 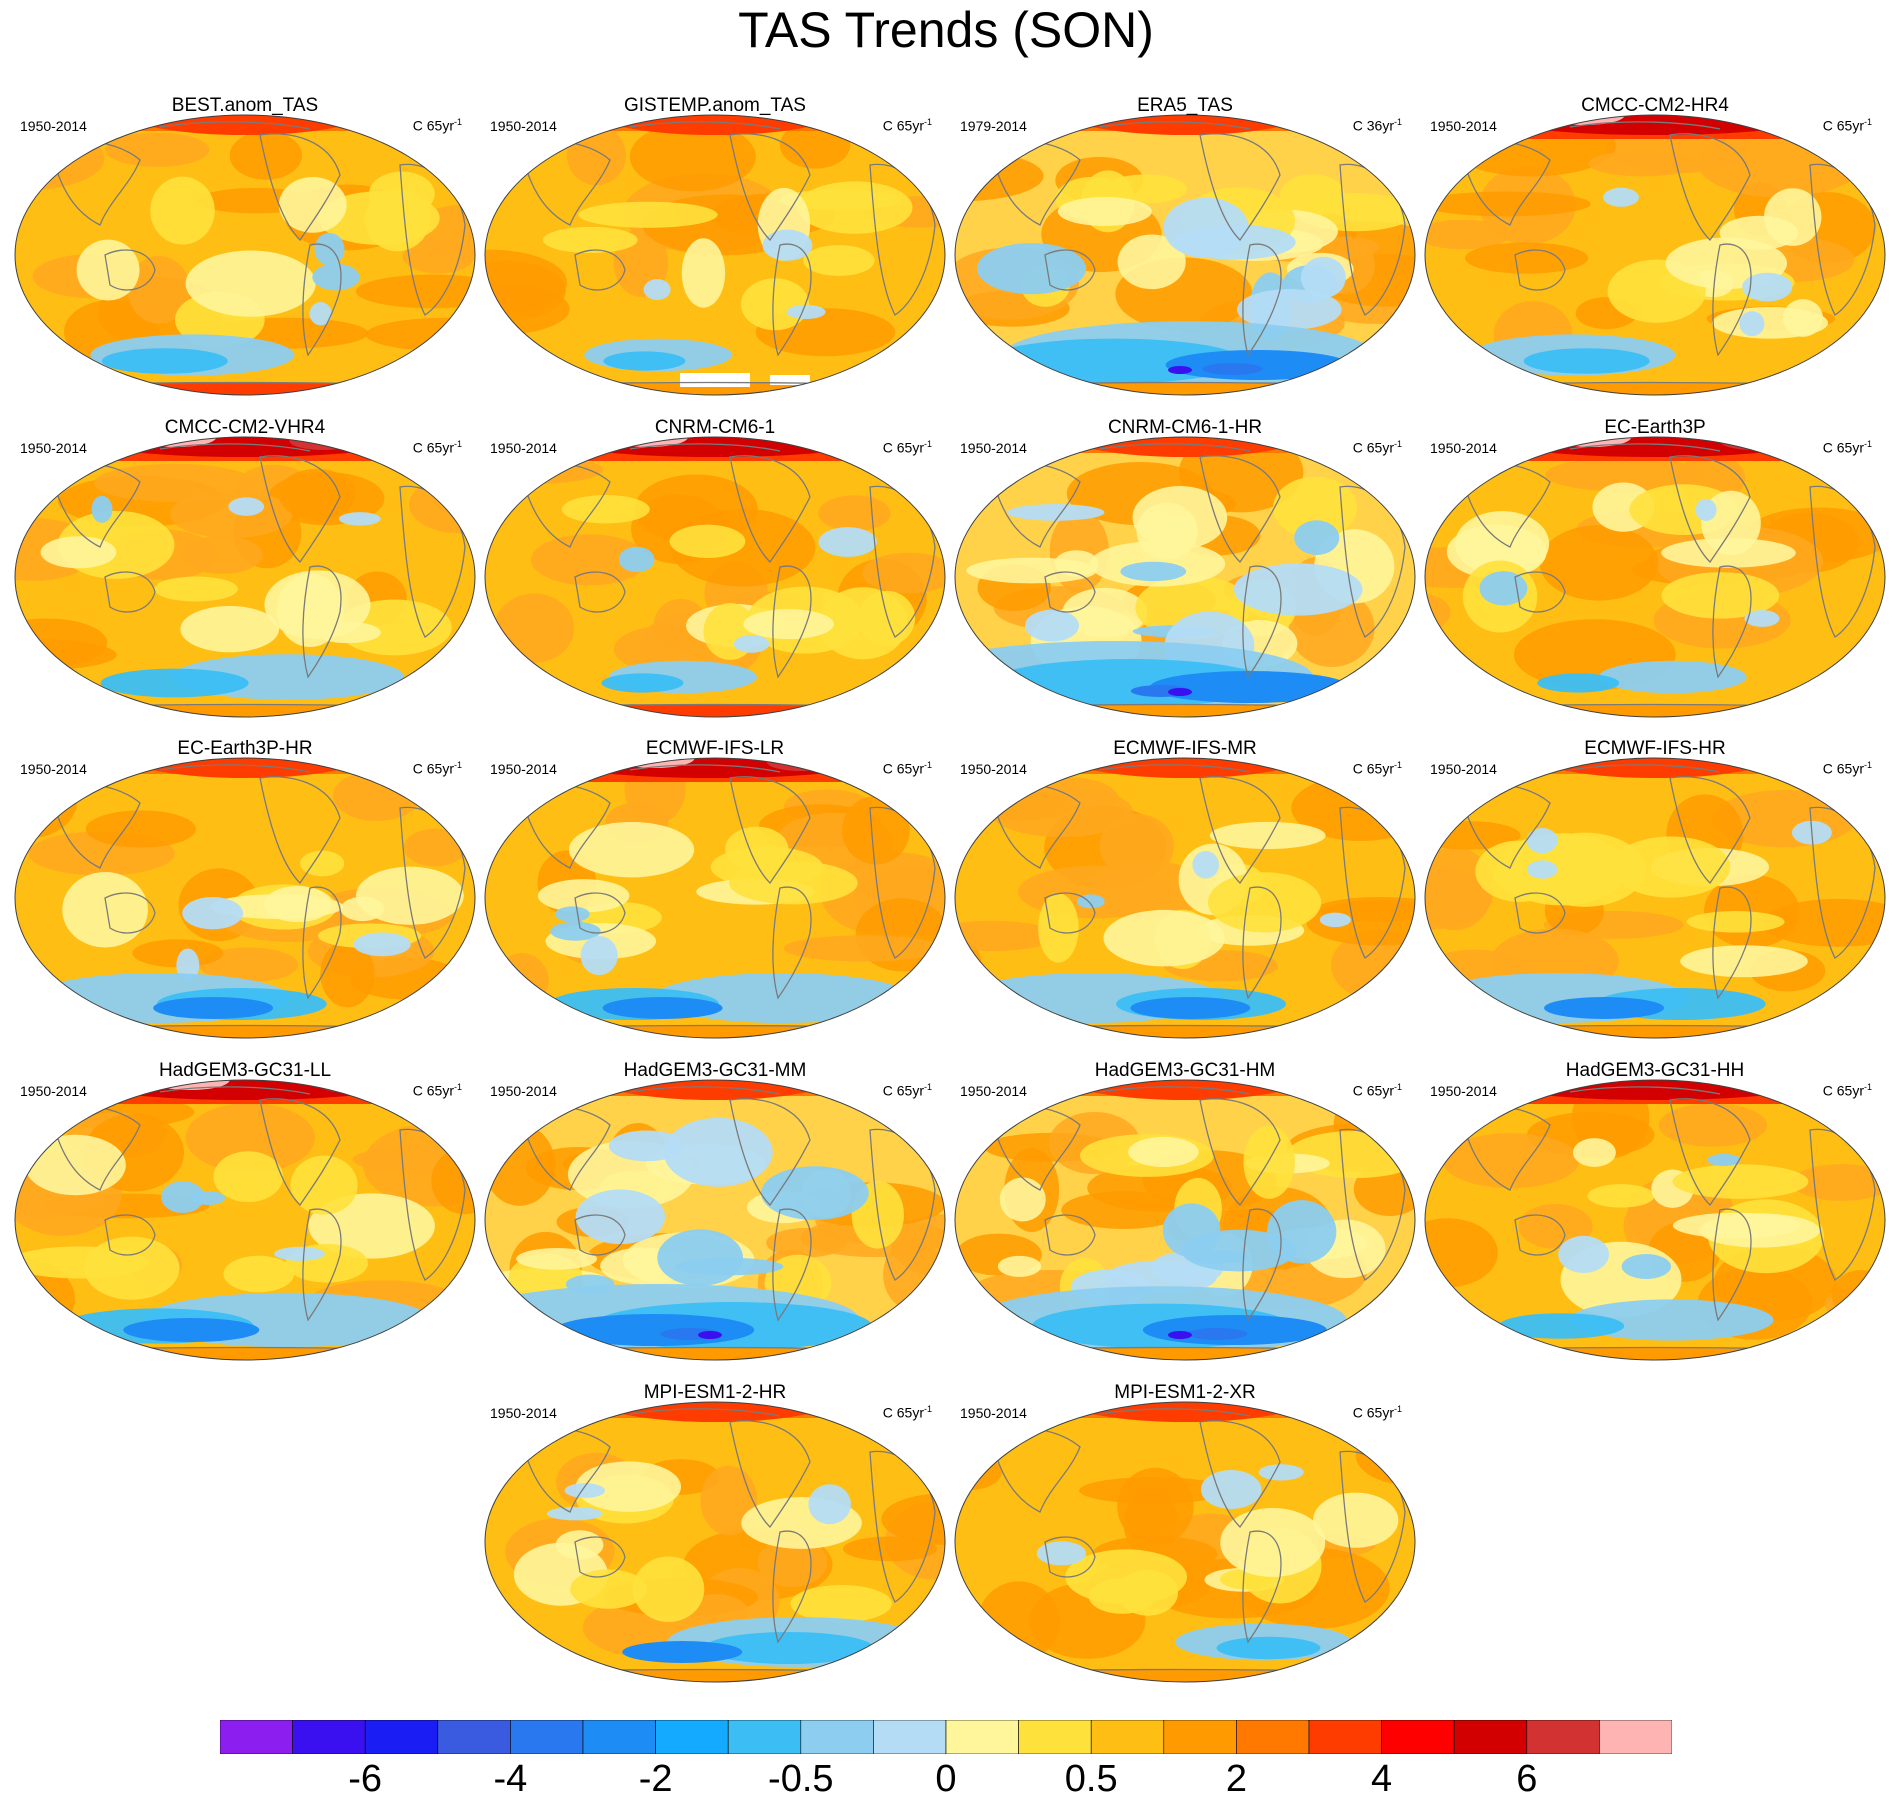 What do you see at coordinates (1236, 1779) in the screenshot?
I see `colorbar-tick-label: 2` at bounding box center [1236, 1779].